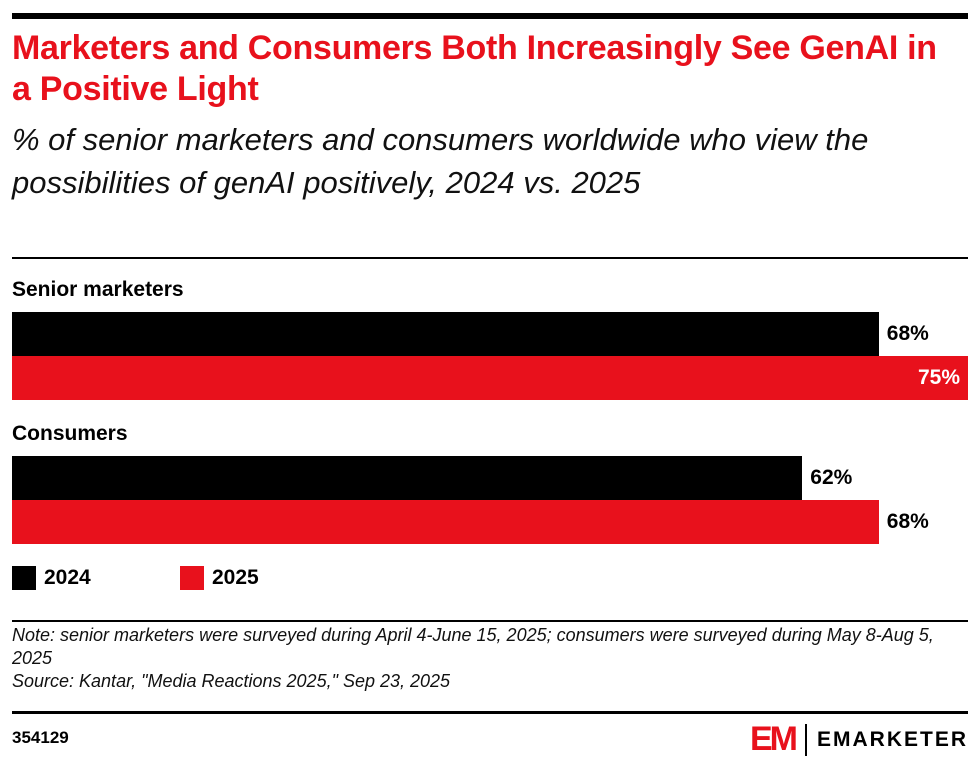  What do you see at coordinates (70, 433) in the screenshot?
I see `category-label: Consumers` at bounding box center [70, 433].